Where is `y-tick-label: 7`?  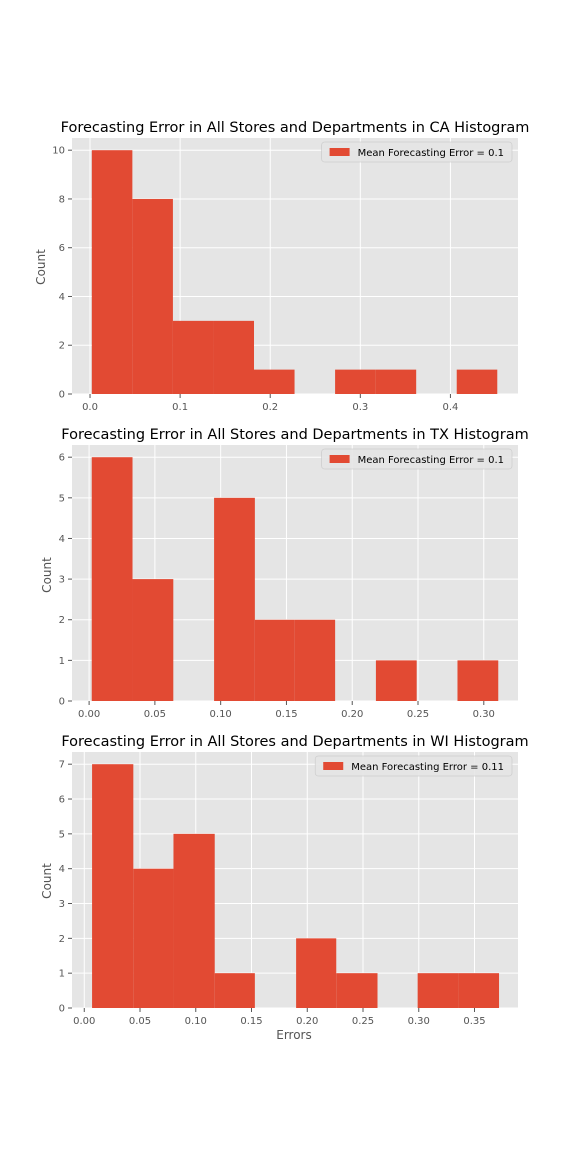
y-tick-label: 7 is located at coordinates (62, 765).